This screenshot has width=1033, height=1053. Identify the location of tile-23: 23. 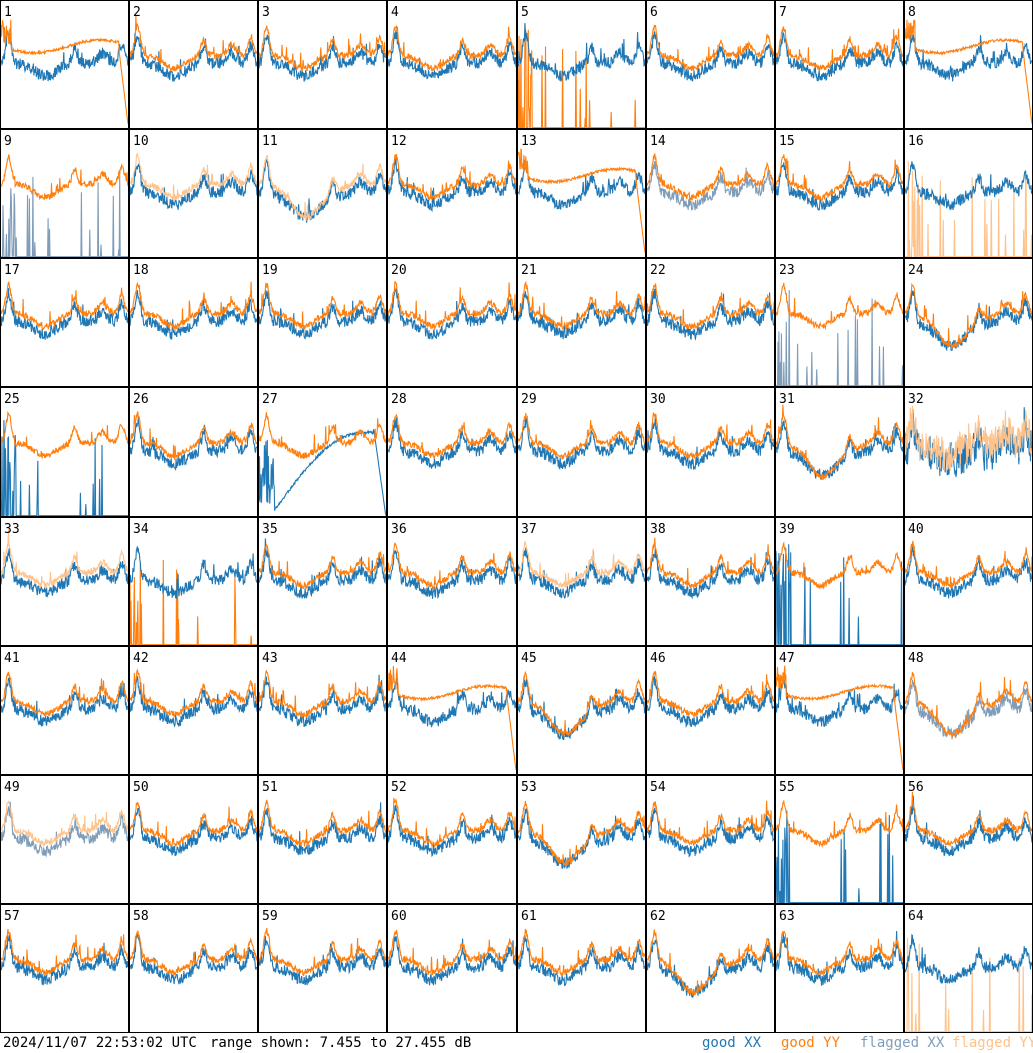
(839, 322).